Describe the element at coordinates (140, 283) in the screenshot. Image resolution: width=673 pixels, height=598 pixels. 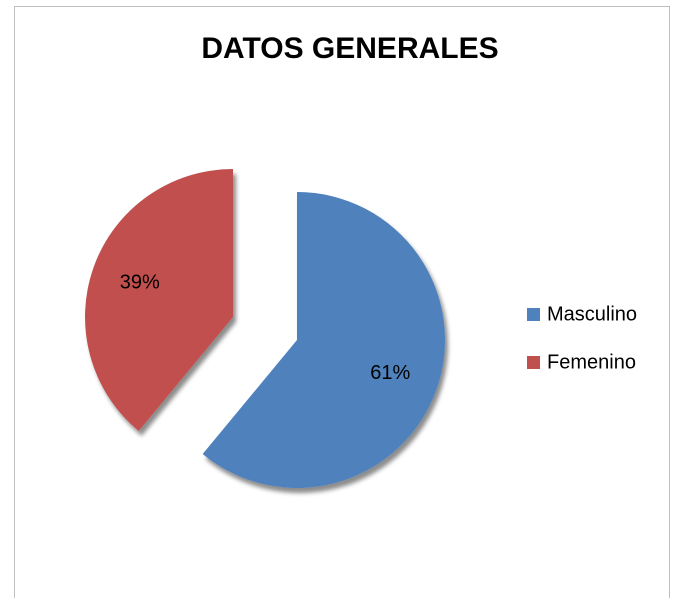
I see `data-label: 39%` at that location.